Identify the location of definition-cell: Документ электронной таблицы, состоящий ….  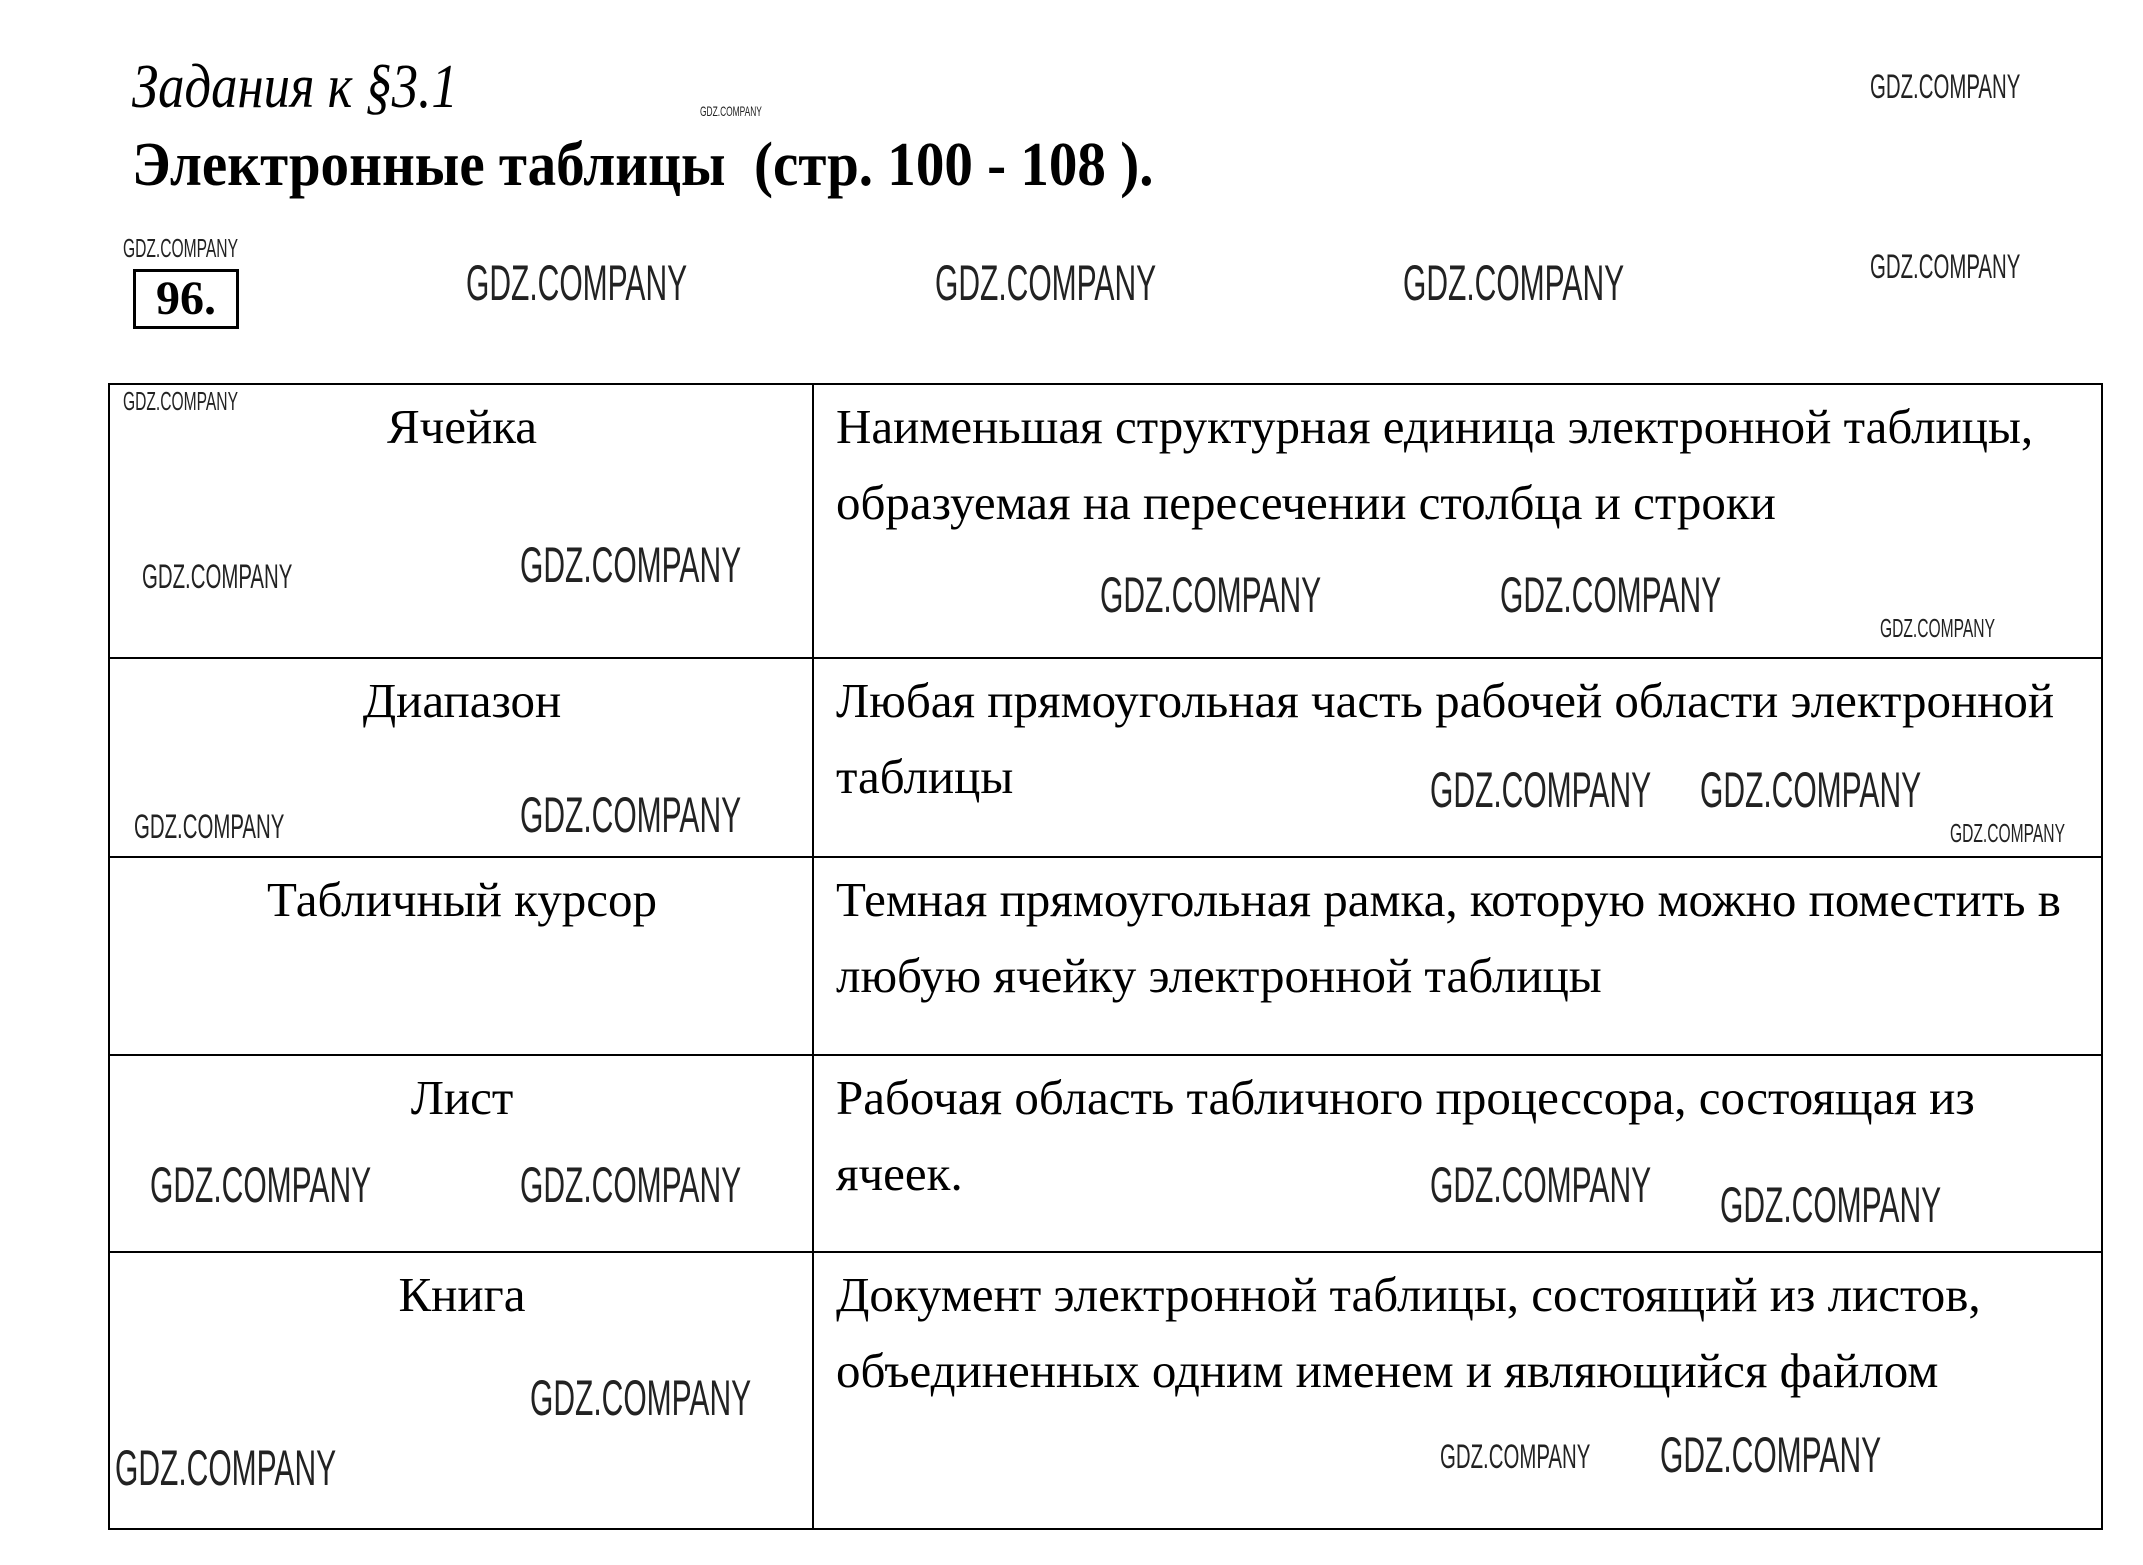
(1457, 1390).